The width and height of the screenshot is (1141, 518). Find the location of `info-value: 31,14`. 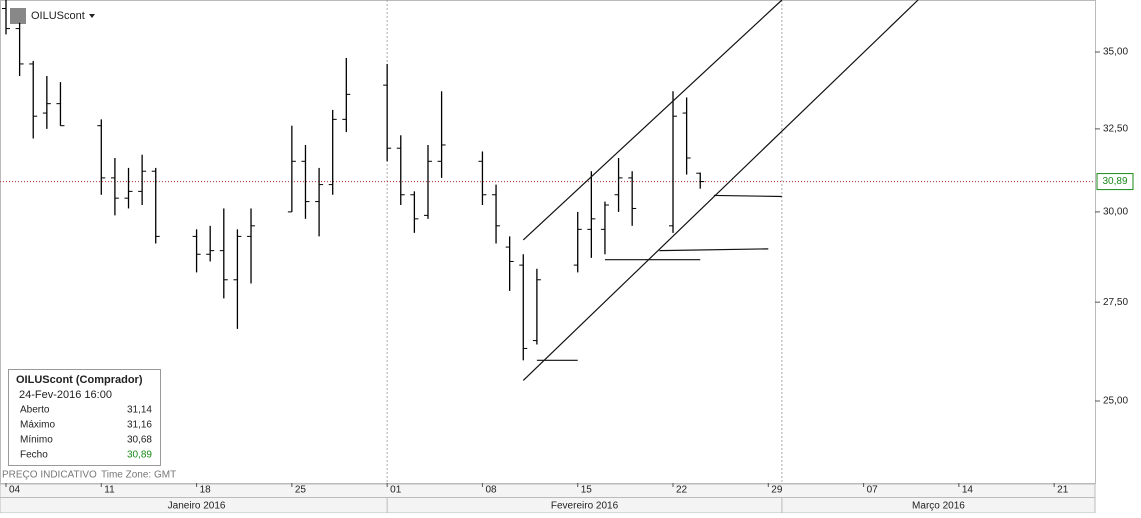

info-value: 31,14 is located at coordinates (139, 410).